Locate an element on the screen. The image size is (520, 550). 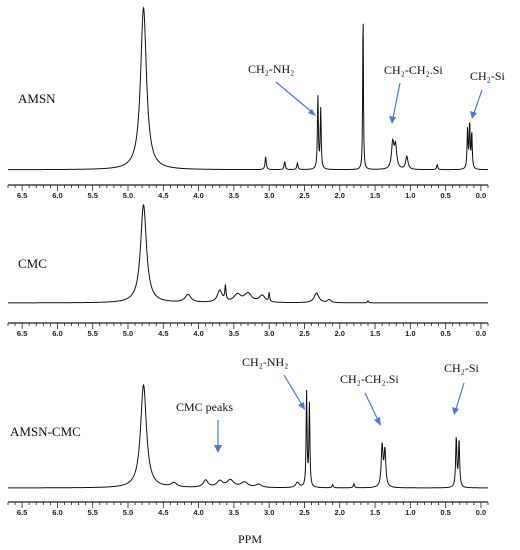
spectrum-label-amsn-cmc: AMSN-CMC is located at coordinates (45, 431).